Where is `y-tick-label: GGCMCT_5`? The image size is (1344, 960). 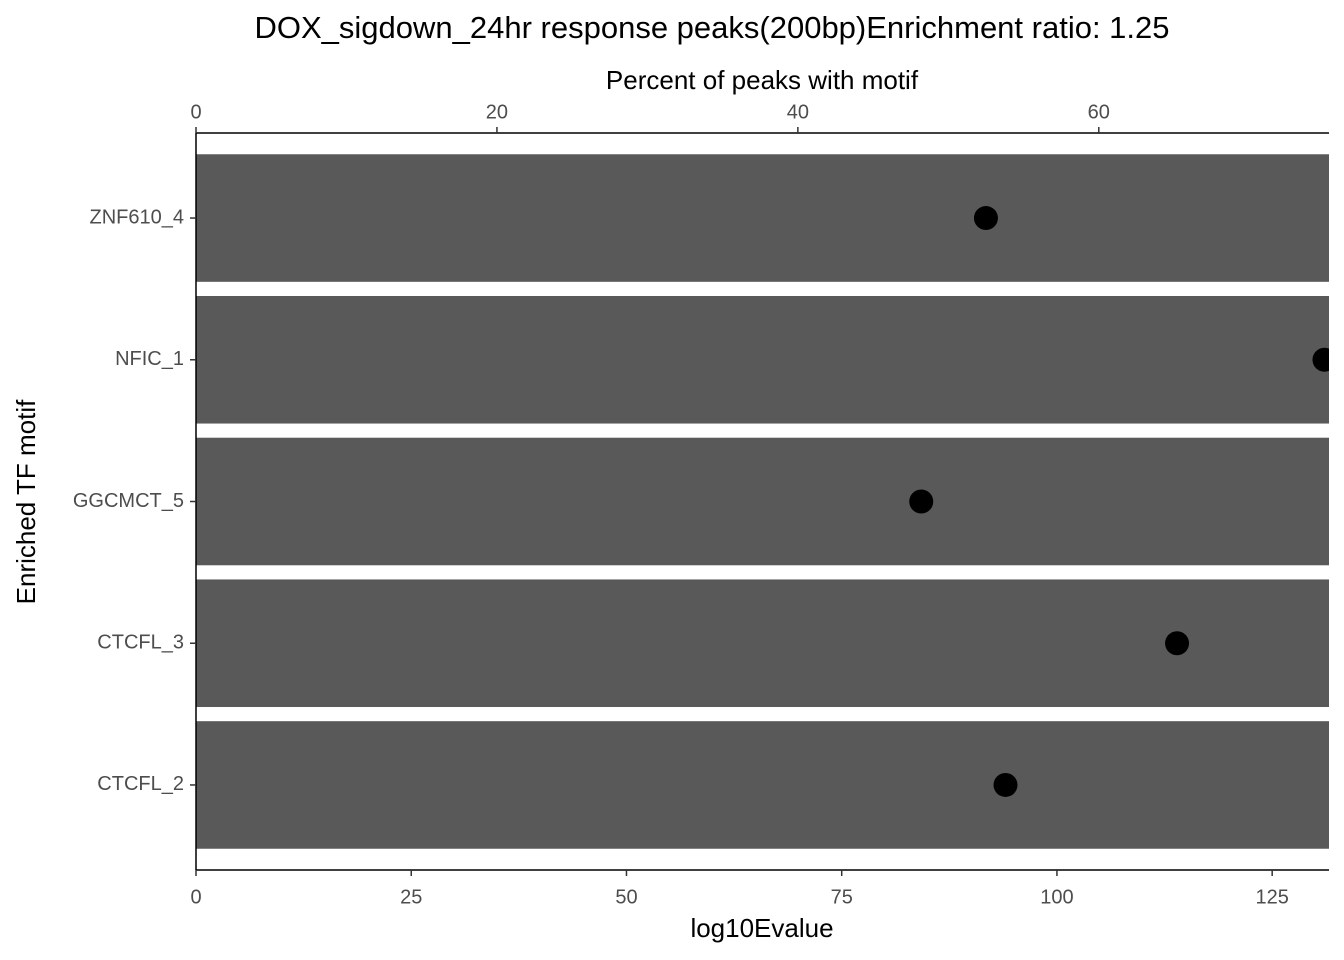 y-tick-label: GGCMCT_5 is located at coordinates (128, 501).